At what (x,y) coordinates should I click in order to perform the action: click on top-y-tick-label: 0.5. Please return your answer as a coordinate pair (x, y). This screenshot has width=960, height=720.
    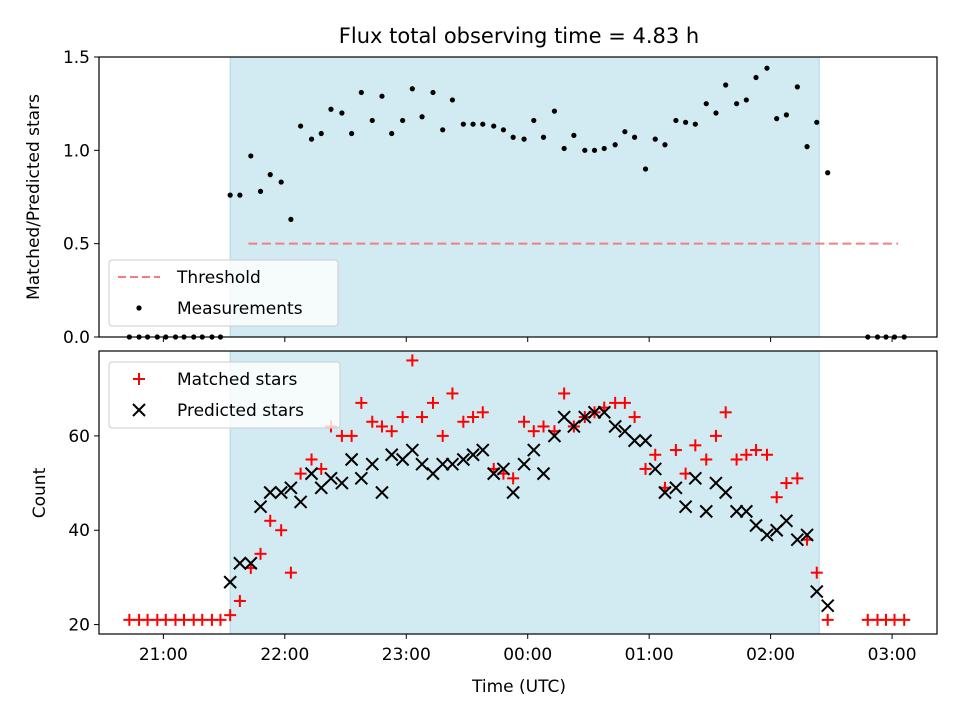
    Looking at the image, I should click on (76, 245).